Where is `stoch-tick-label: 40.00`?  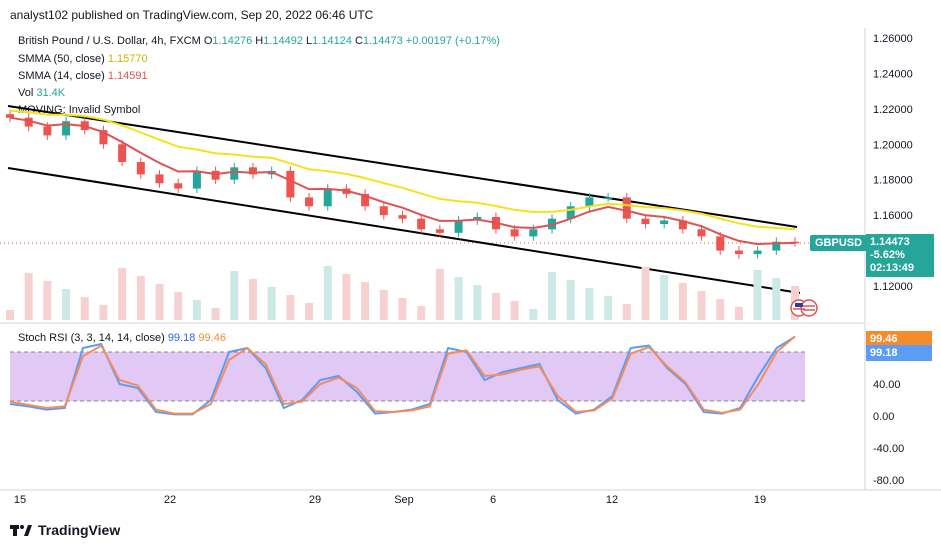 stoch-tick-label: 40.00 is located at coordinates (887, 385).